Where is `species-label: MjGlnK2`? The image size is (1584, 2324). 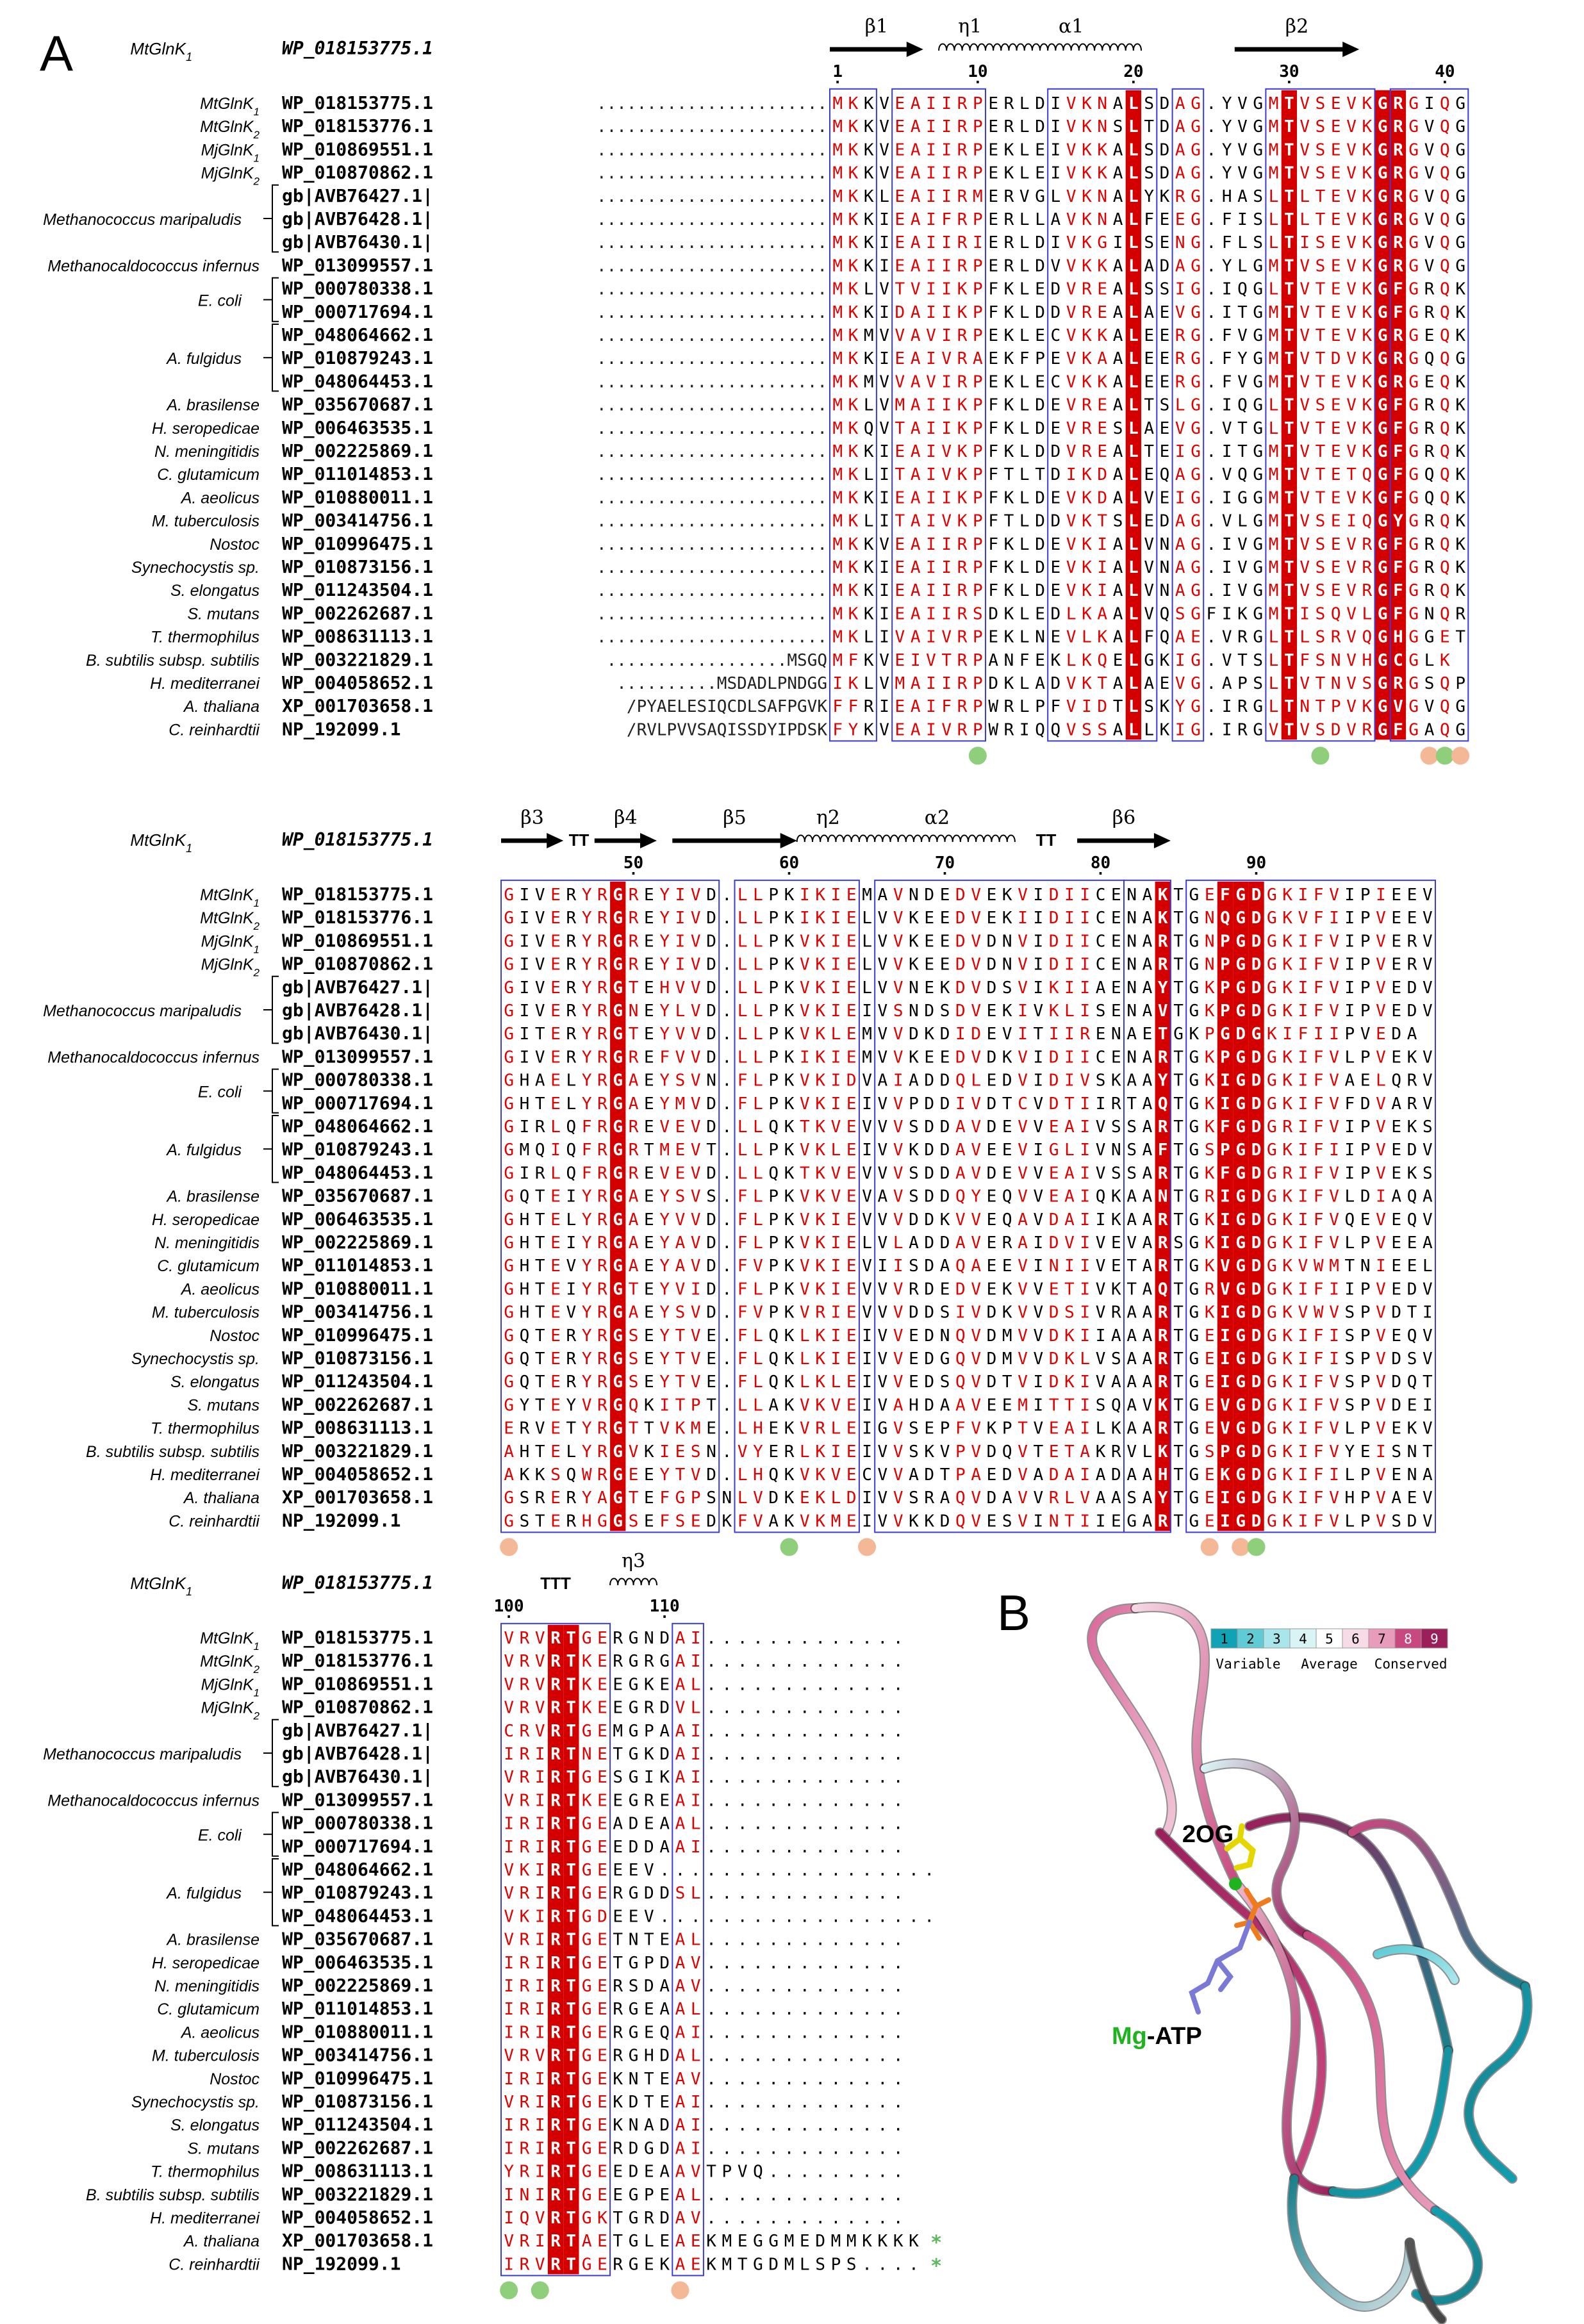 species-label: MjGlnK2 is located at coordinates (230, 176).